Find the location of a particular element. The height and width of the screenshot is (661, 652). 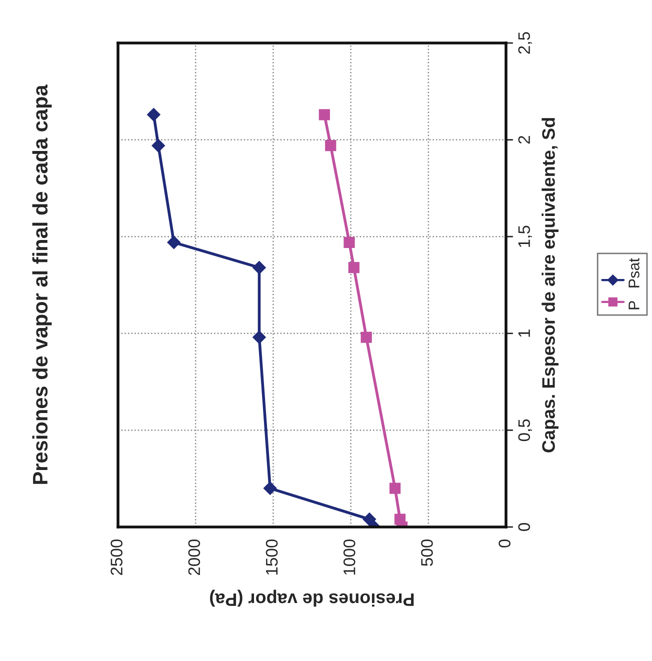

legend-label: P is located at coordinates (634, 305).